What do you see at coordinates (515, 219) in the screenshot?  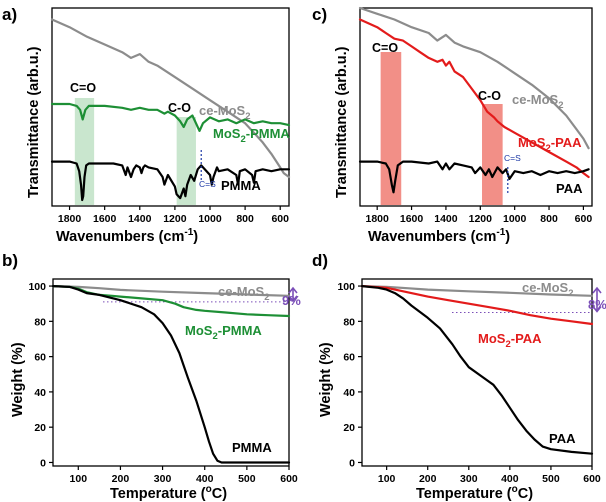 I see `x-tick-label: 1000` at bounding box center [515, 219].